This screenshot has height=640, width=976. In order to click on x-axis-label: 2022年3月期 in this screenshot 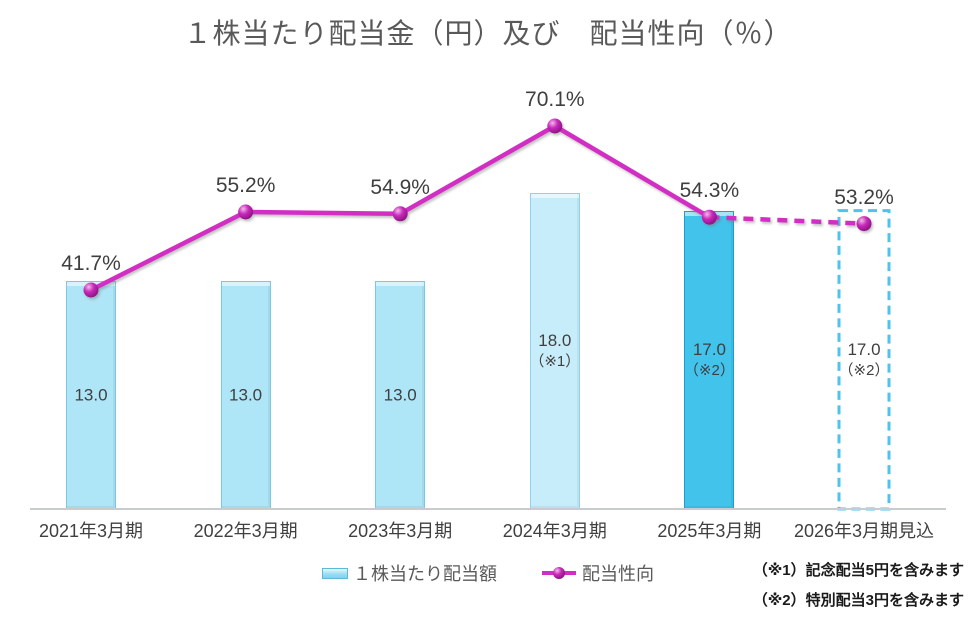, I will do `click(245, 531)`.